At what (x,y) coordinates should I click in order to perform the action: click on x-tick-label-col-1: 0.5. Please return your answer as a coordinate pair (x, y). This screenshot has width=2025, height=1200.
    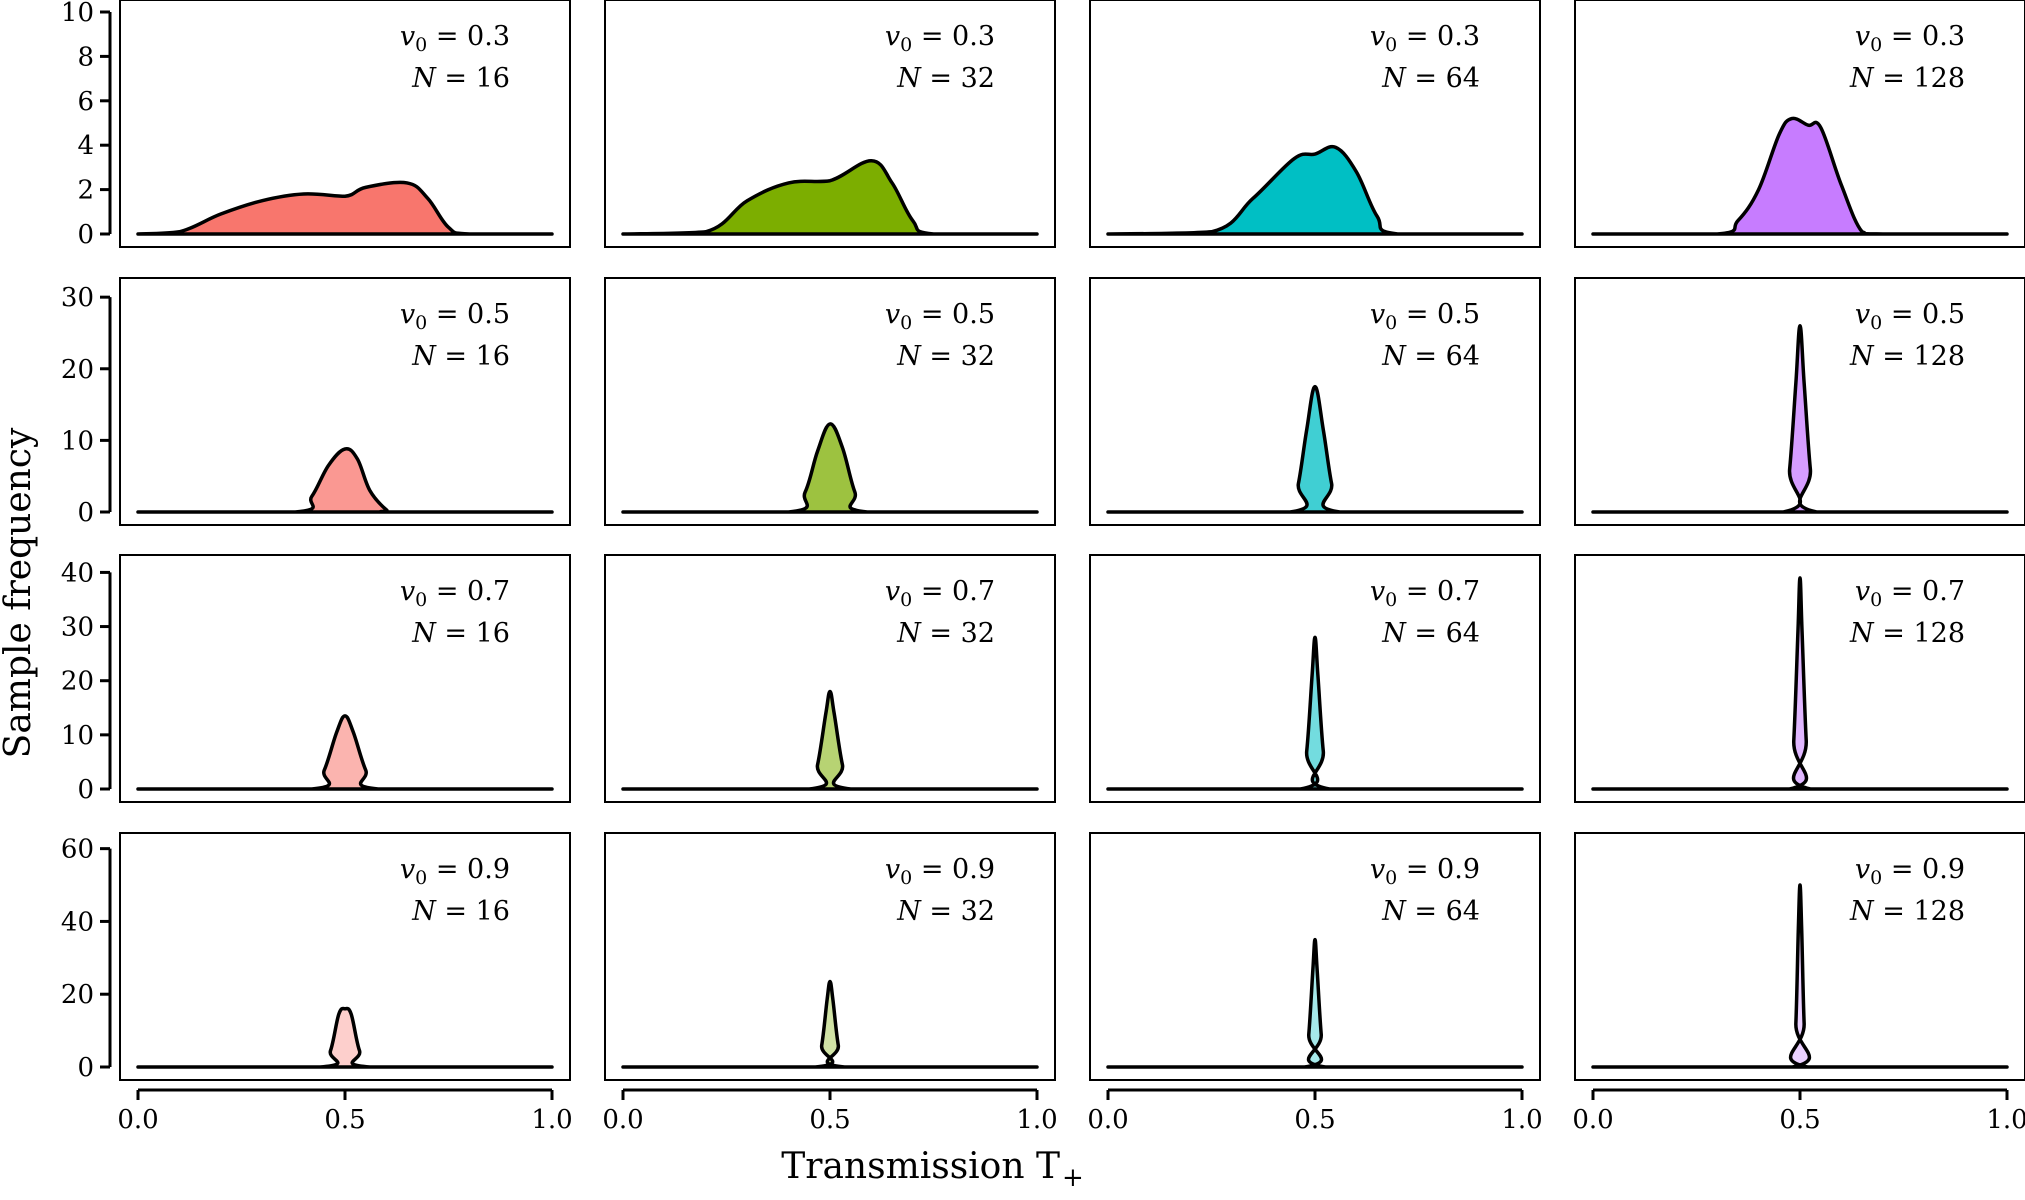
    Looking at the image, I should click on (344, 1120).